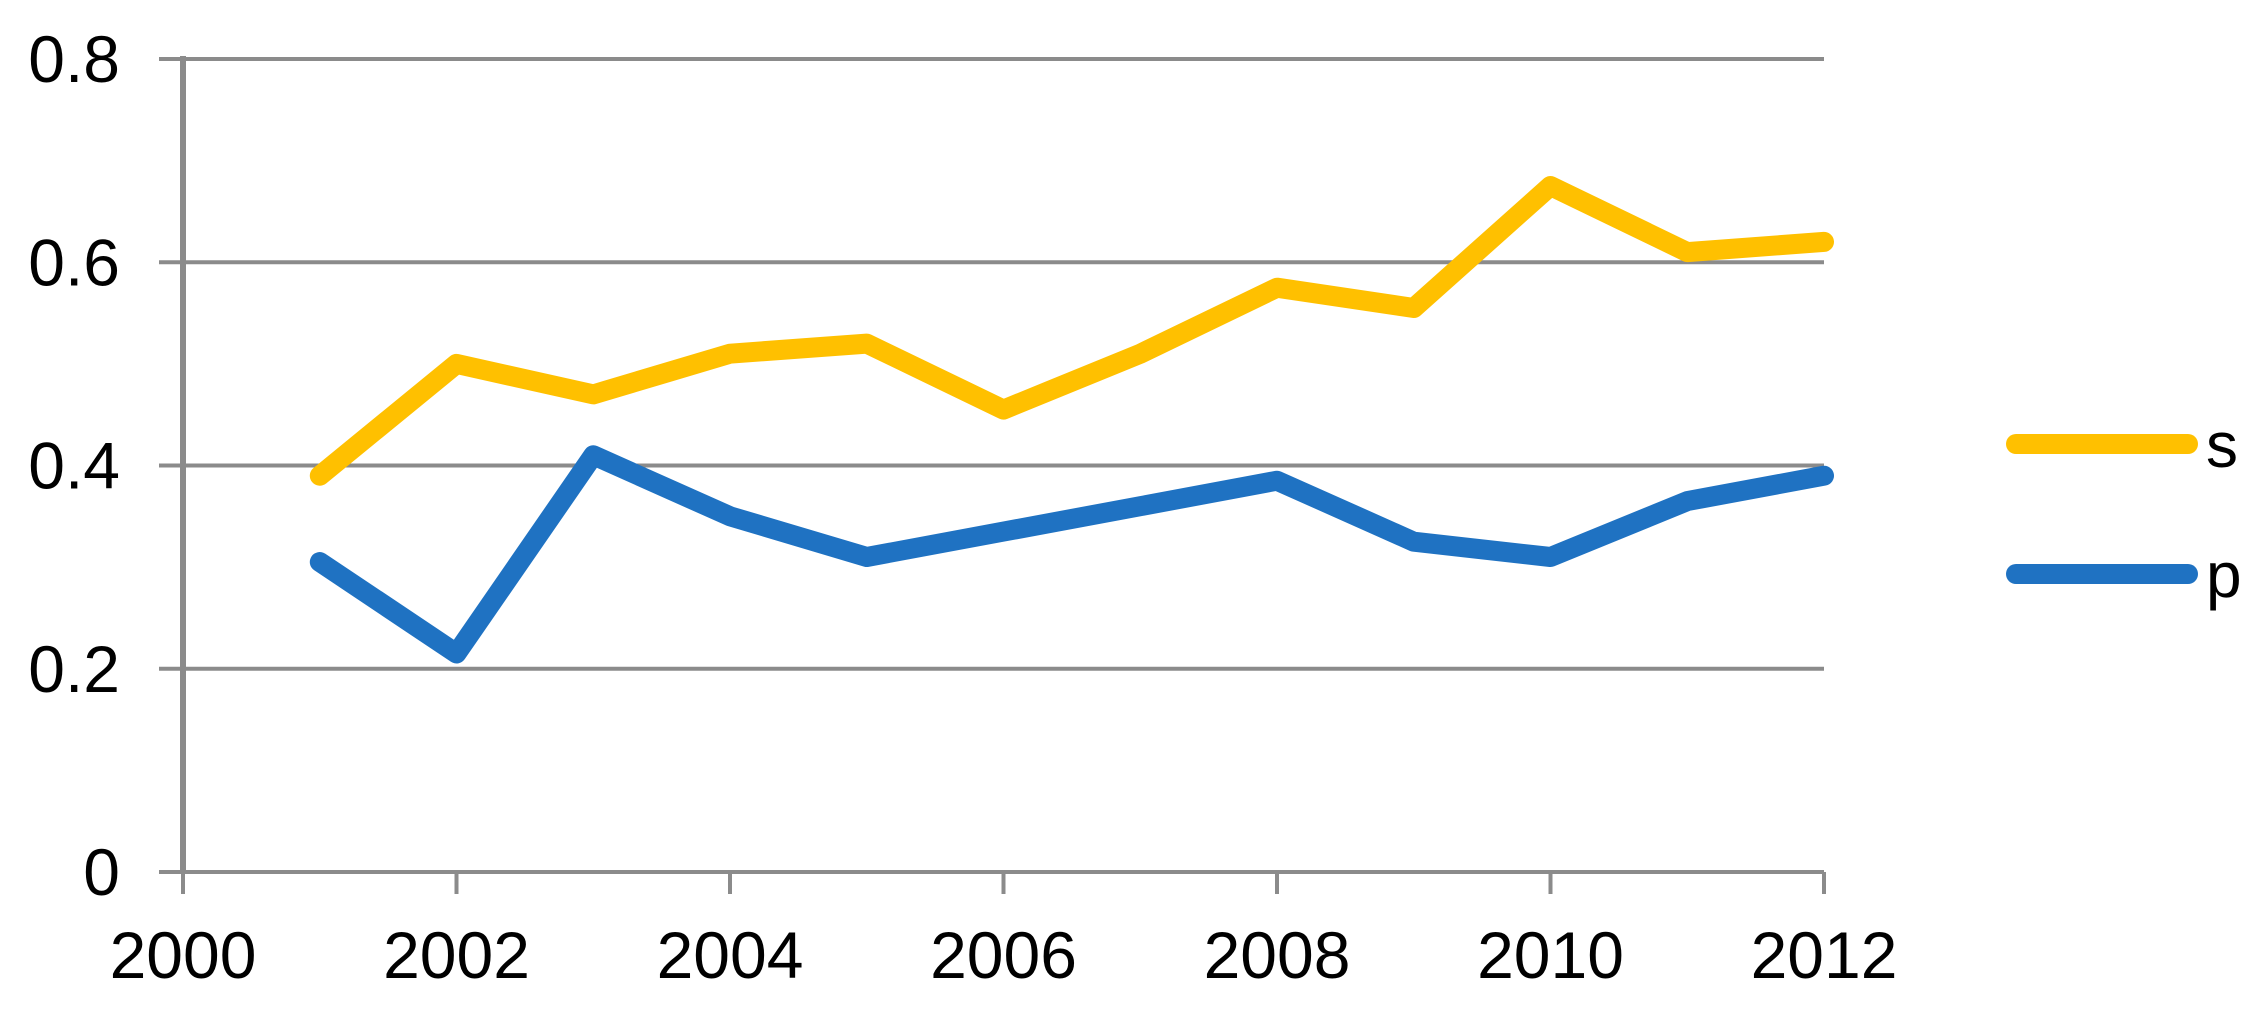 The width and height of the screenshot is (2263, 1021). I want to click on x-tick-label: 2002, so click(456, 955).